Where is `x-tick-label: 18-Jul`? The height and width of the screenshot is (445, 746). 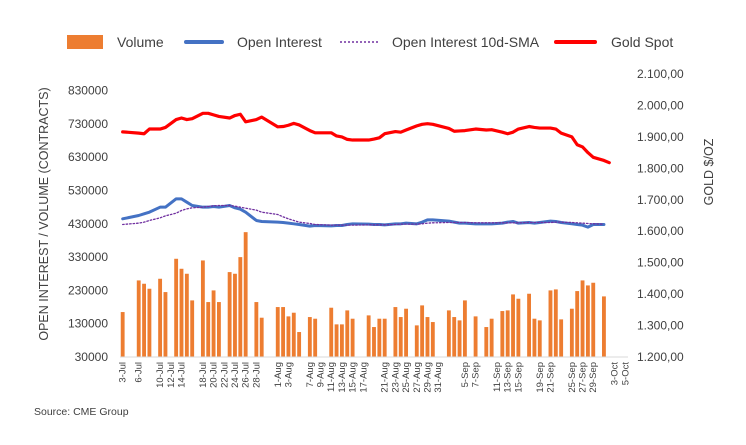 x-tick-label: 18-Jul is located at coordinates (203, 375).